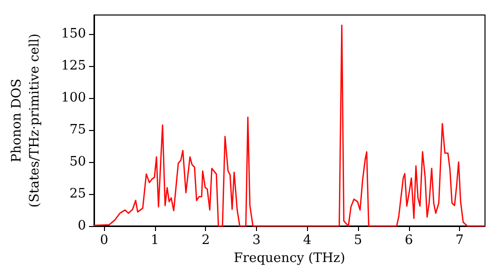 This screenshot has height=280, width=500. Describe the element at coordinates (408, 240) in the screenshot. I see `x-tick-label: 6` at that location.